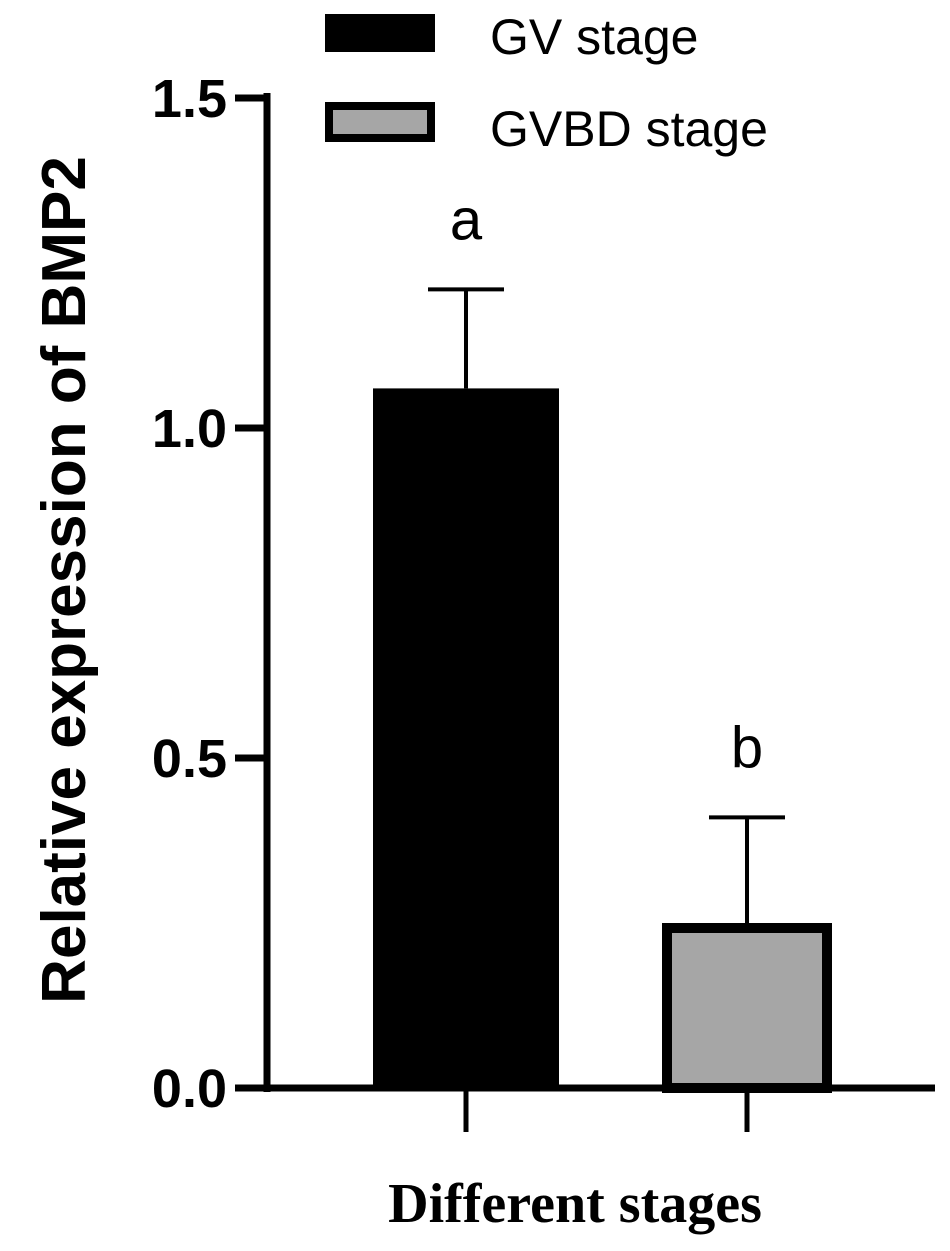 This screenshot has width=950, height=1251. Describe the element at coordinates (629, 129) in the screenshot. I see `legend-label-gvbd: GVBD stage` at that location.